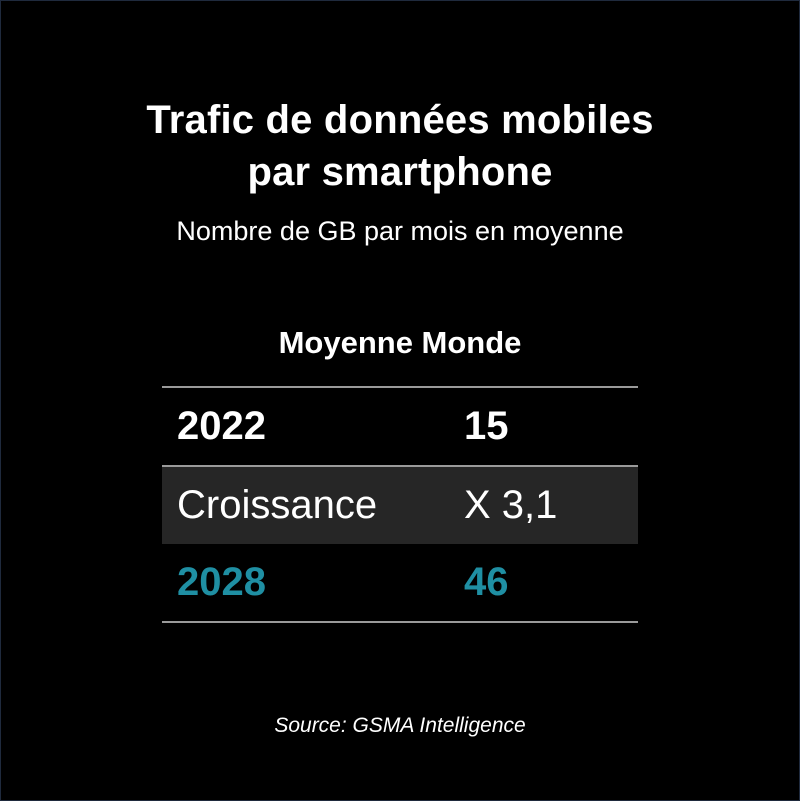 The height and width of the screenshot is (801, 800). What do you see at coordinates (400, 342) in the screenshot?
I see `section-header: Moyenne Monde` at bounding box center [400, 342].